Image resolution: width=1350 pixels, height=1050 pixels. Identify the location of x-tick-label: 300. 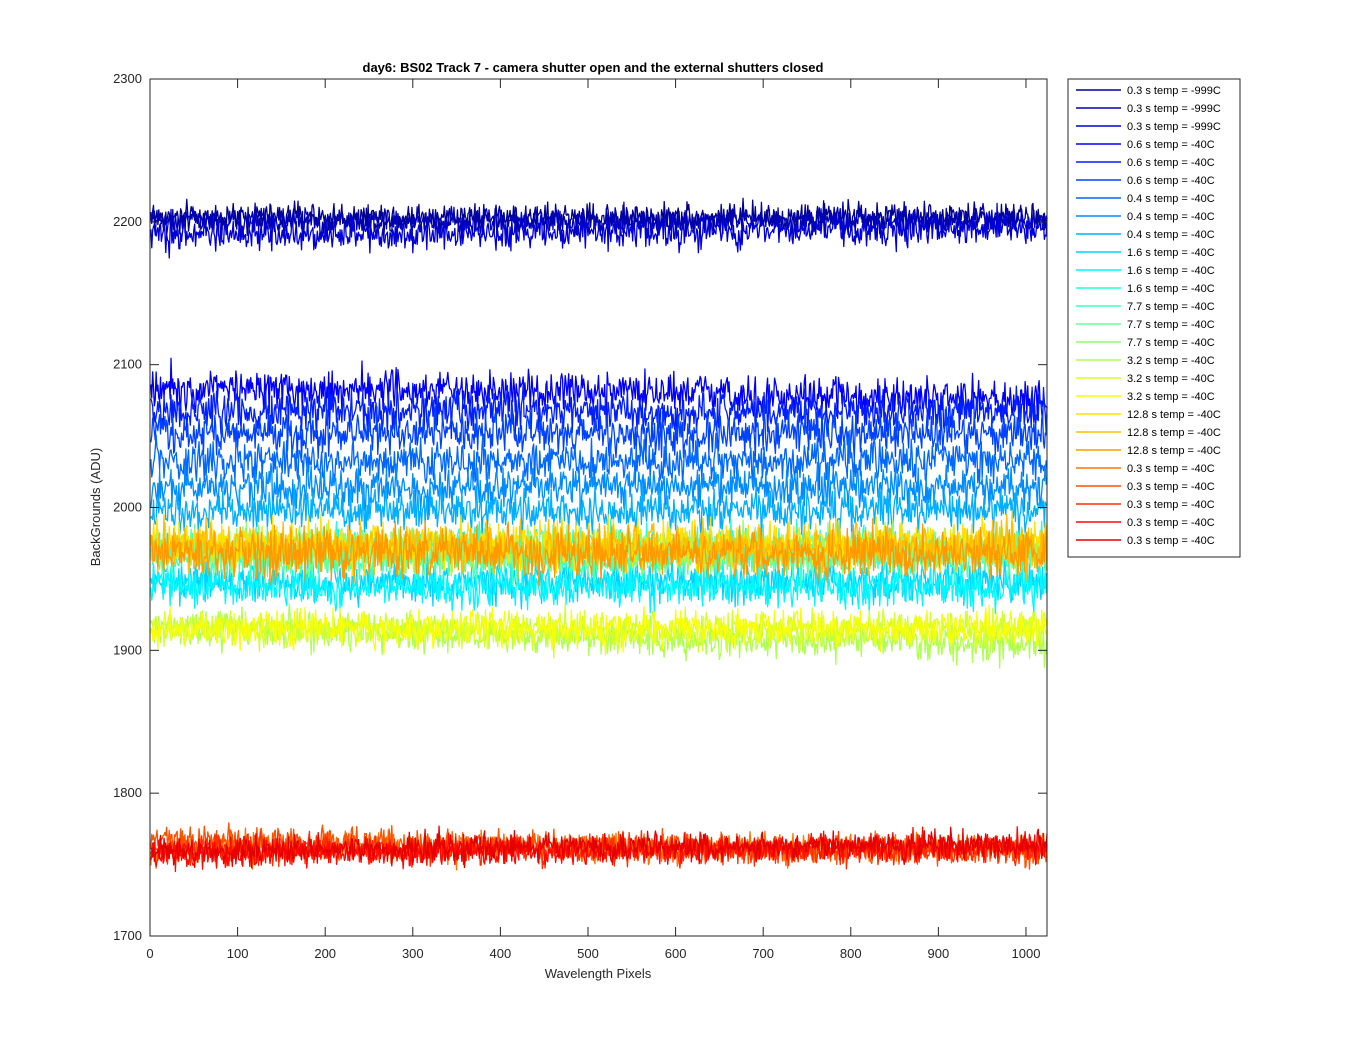
(413, 953).